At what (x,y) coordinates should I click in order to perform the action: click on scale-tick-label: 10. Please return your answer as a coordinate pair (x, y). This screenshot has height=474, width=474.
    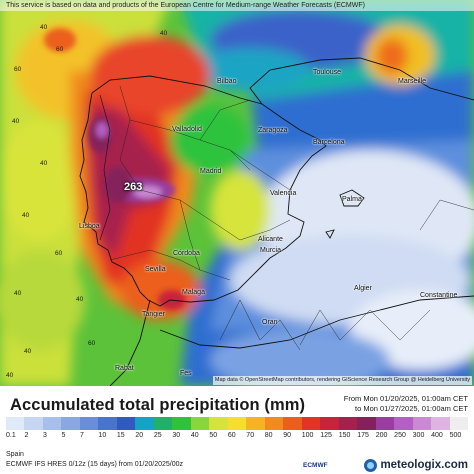
    Looking at the image, I should click on (102, 435).